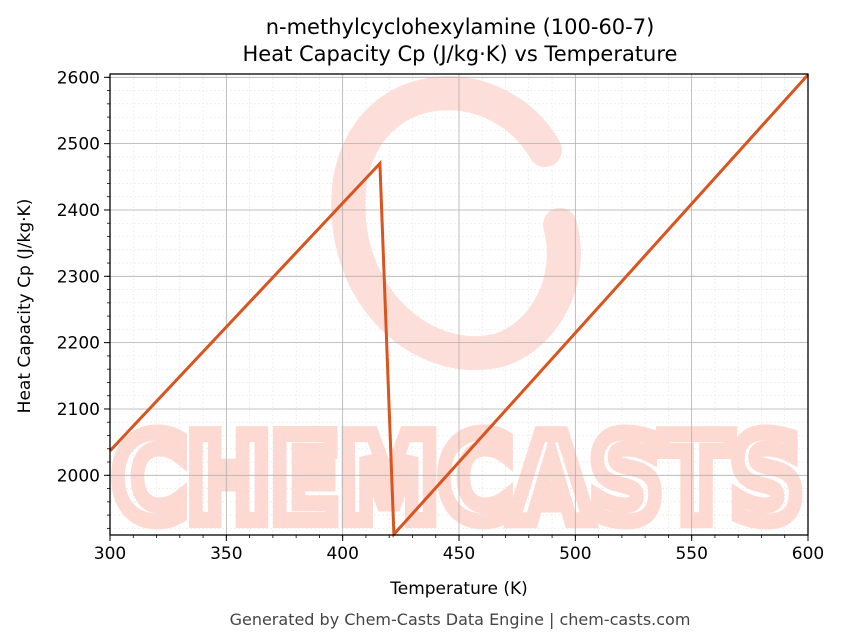 The height and width of the screenshot is (644, 843). I want to click on y-tick-labels: 2000 2100 2200 2300 2400 2500 2600, so click(78, 277).